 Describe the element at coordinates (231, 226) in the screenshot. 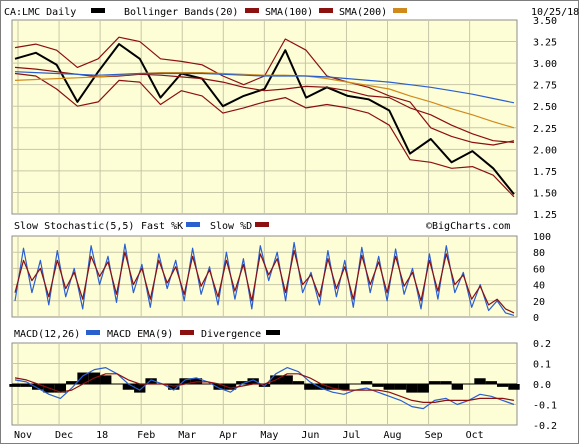

I see `stochastic-slowd-label: Slow %D` at that location.